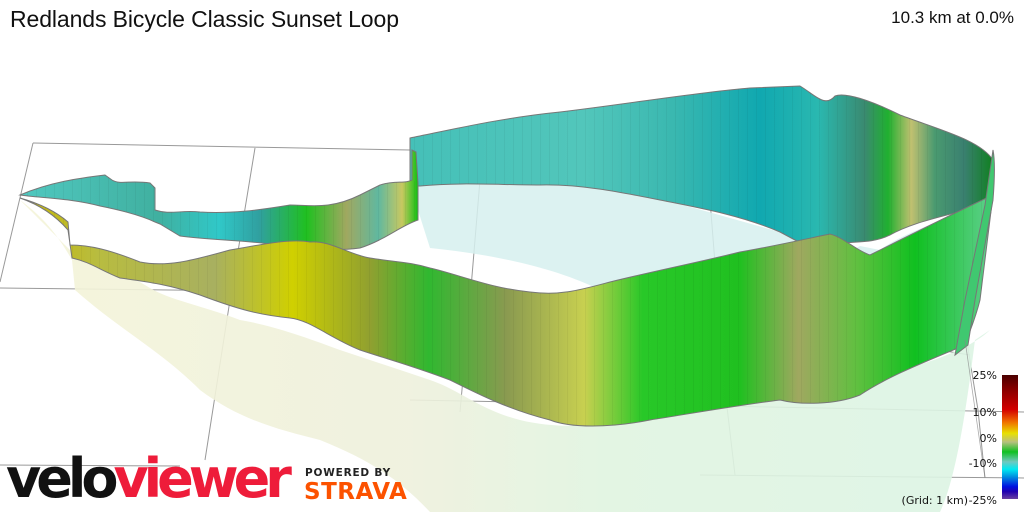  Describe the element at coordinates (974, 253) in the screenshot. I see `right-end-ribbon` at that location.